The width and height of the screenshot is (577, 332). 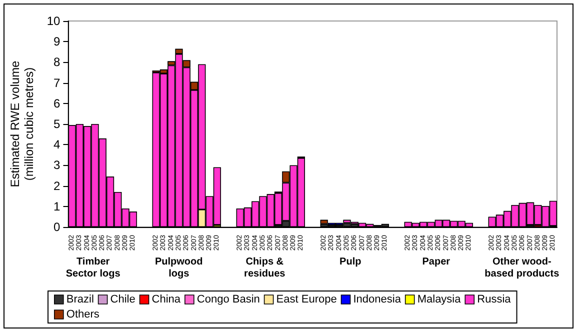 What do you see at coordinates (57, 62) in the screenshot?
I see `y-tick-label: 8` at bounding box center [57, 62].